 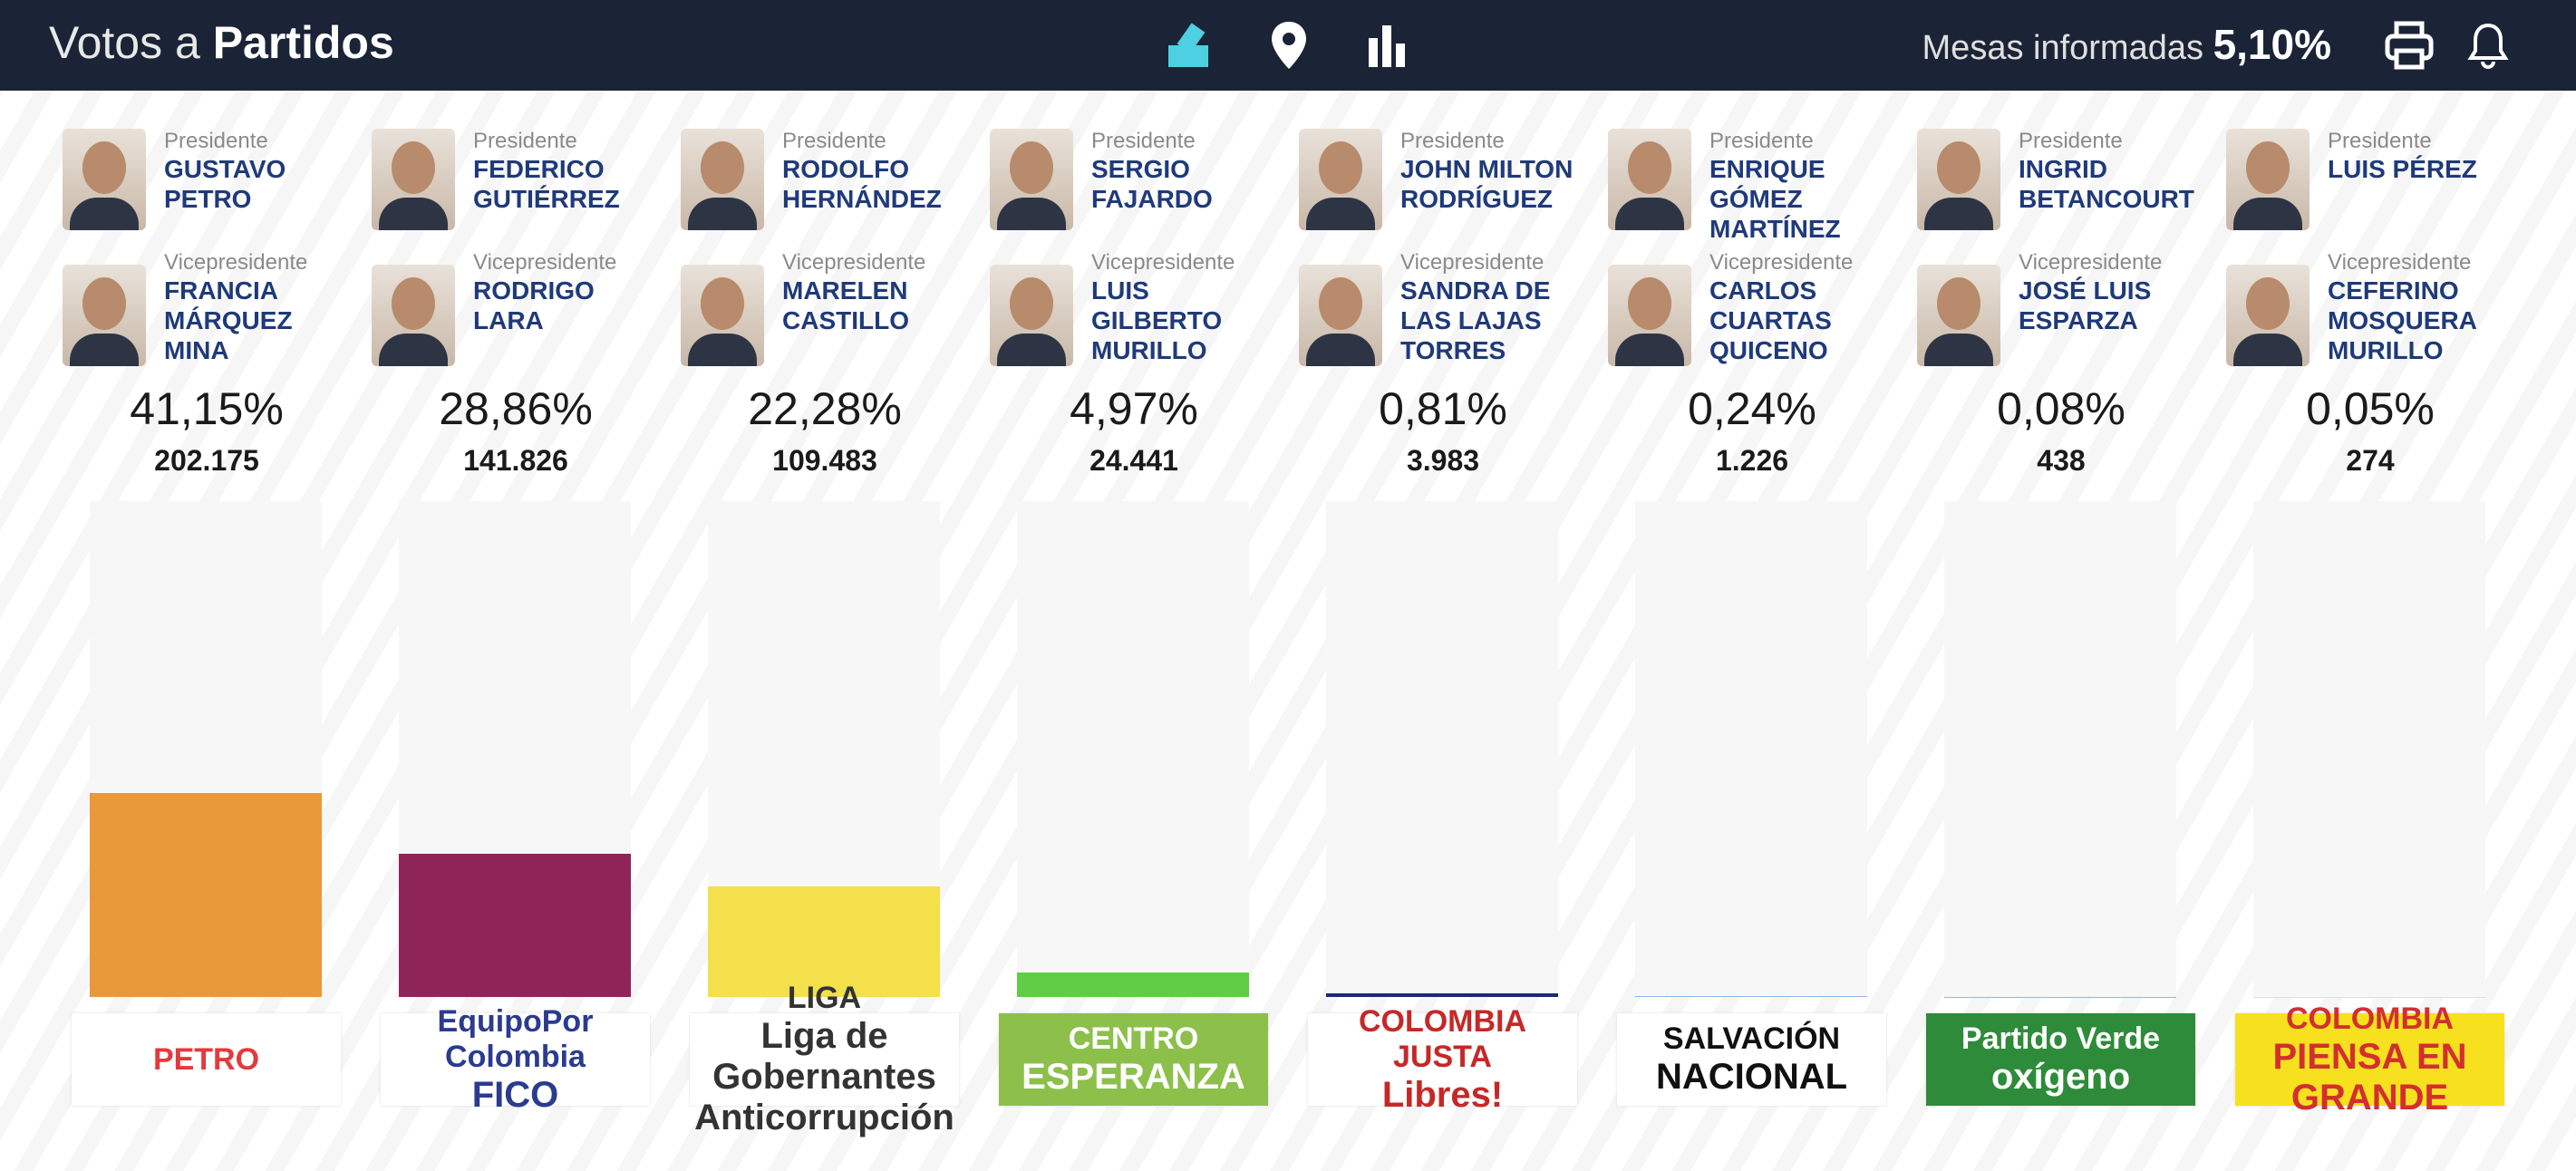 What do you see at coordinates (206, 461) in the screenshot?
I see `votes: 202.175` at bounding box center [206, 461].